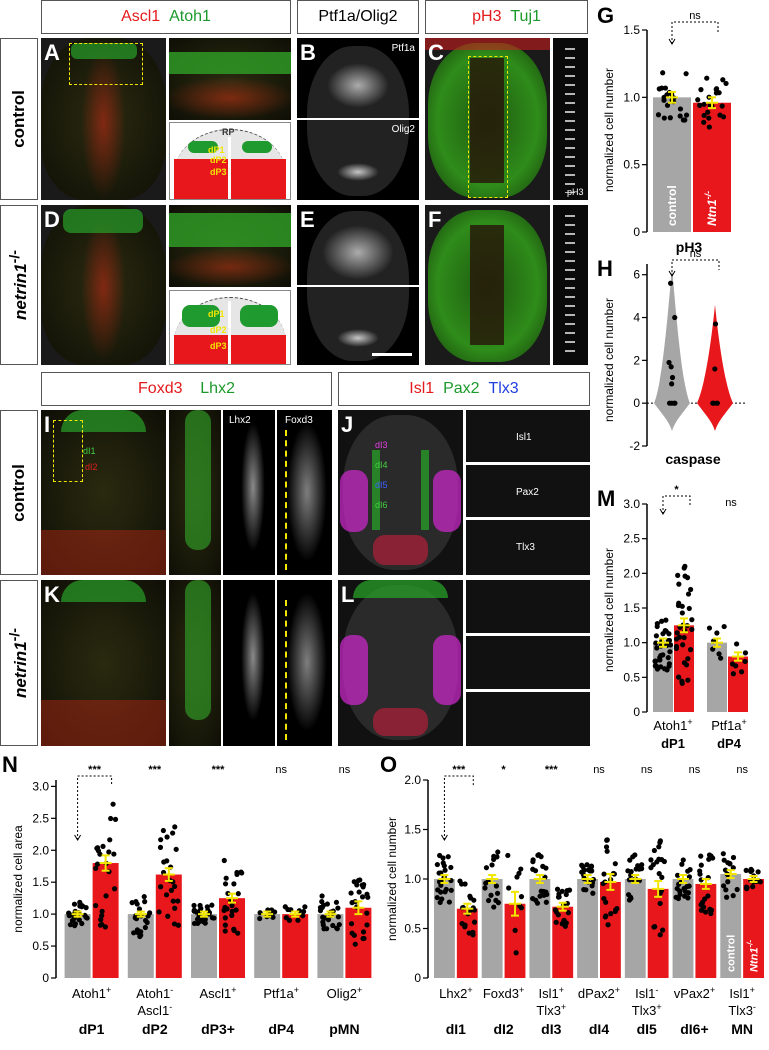 This screenshot has height=1050, width=769. What do you see at coordinates (458, 807) in the screenshot?
I see `chart-o-sig` at bounding box center [458, 807].